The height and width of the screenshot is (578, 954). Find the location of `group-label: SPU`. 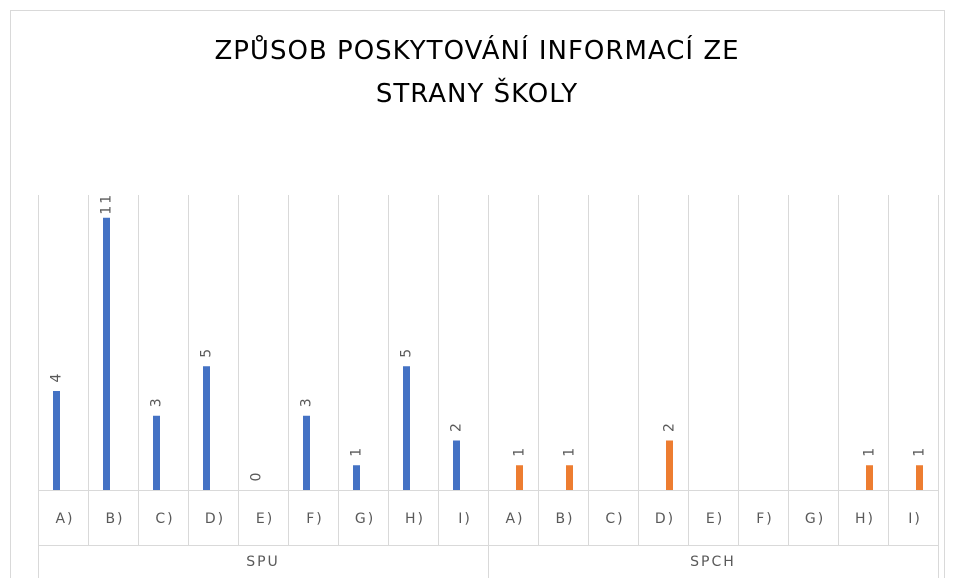

group-label: SPU is located at coordinates (263, 562).